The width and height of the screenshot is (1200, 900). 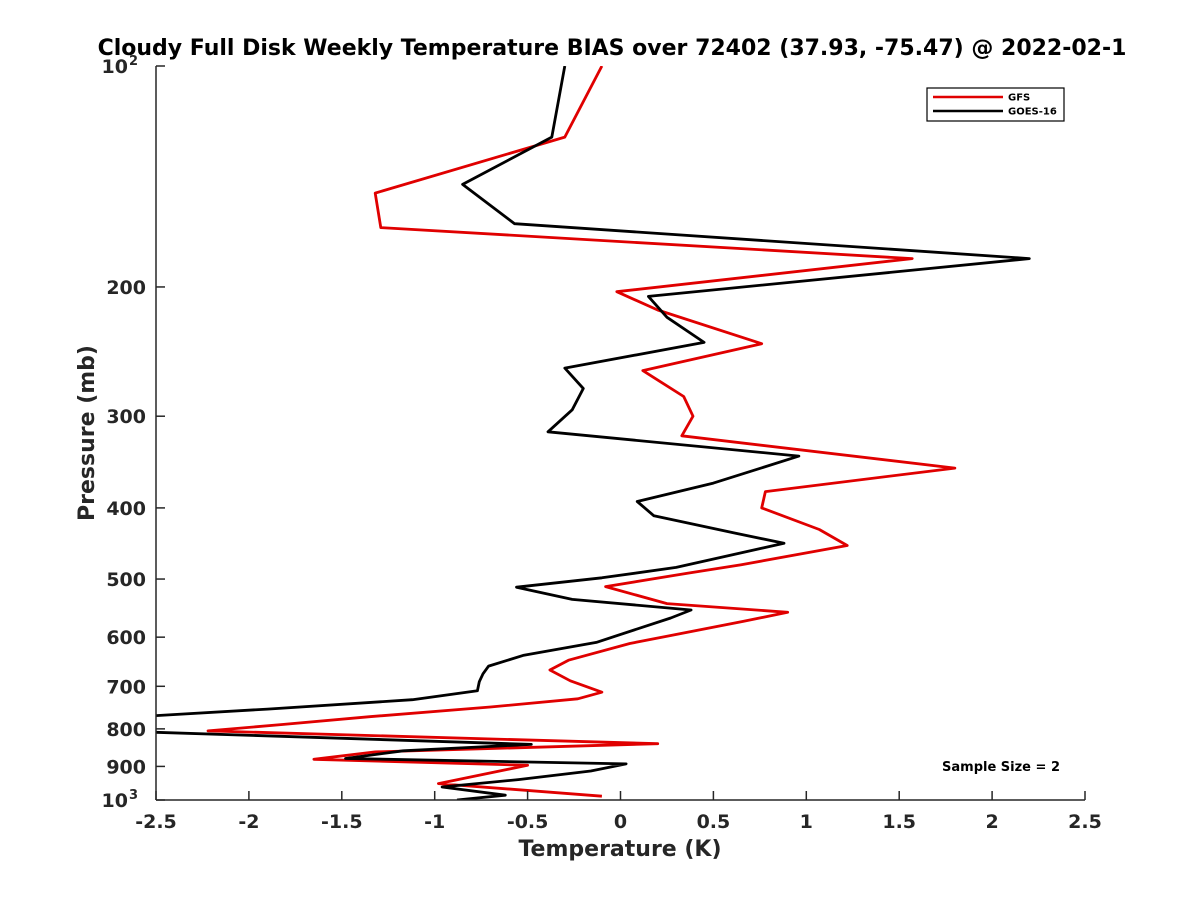 I want to click on y-tick-label: 700, so click(x=126, y=687).